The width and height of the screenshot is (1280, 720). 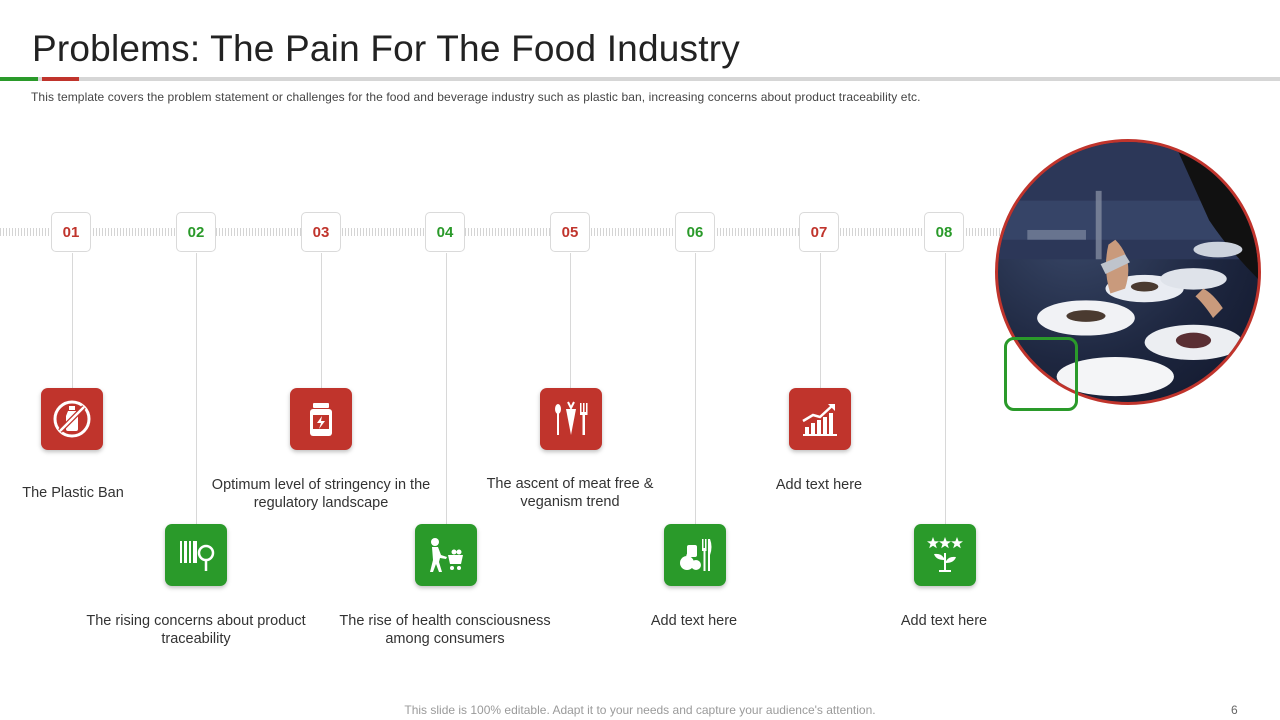 What do you see at coordinates (695, 232) in the screenshot?
I see `step-number-06: 06` at bounding box center [695, 232].